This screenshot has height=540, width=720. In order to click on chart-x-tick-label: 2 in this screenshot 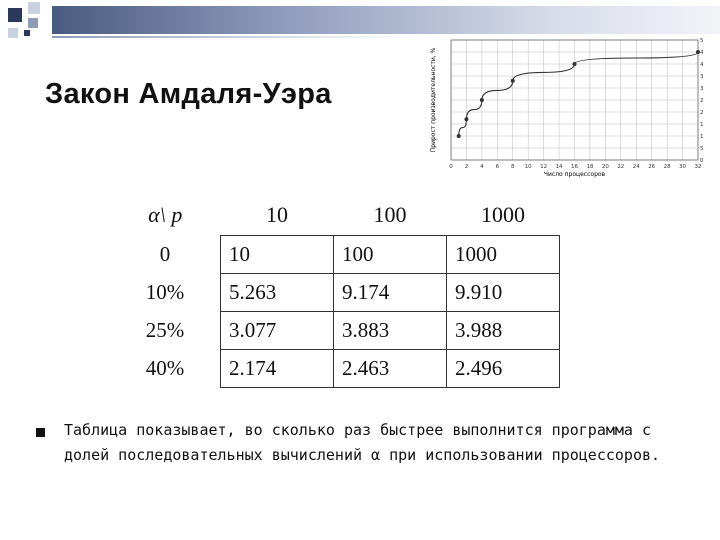, I will do `click(467, 167)`.